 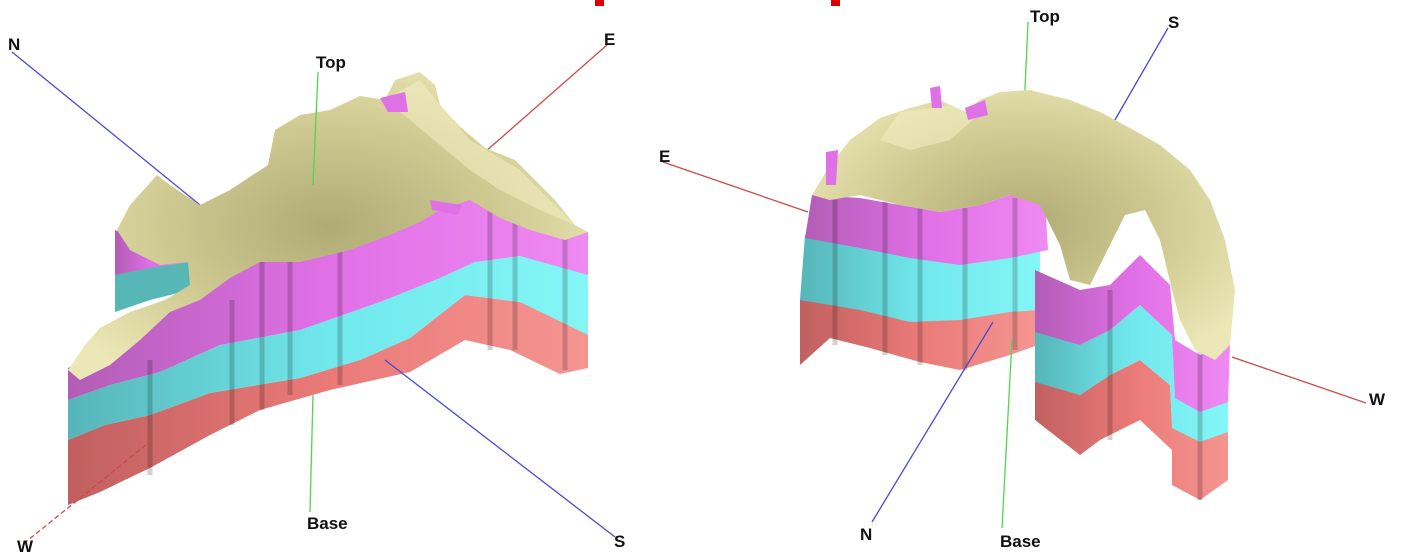 I want to click on left-axis-east, so click(x=546, y=98).